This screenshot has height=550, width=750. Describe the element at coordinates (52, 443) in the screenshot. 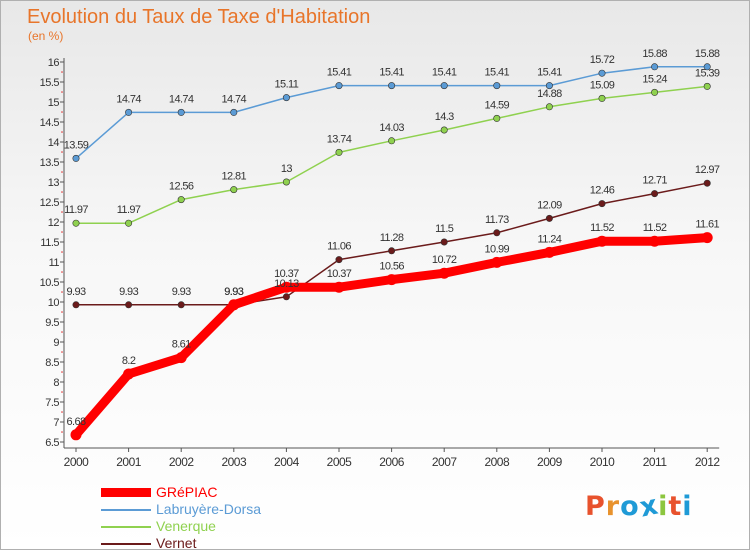

I see `y-tick-label: 6.5` at that location.